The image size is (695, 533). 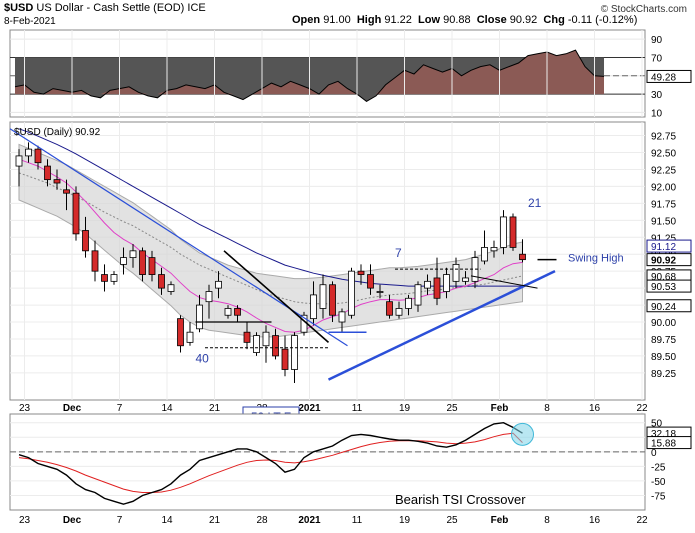 What do you see at coordinates (657, 40) in the screenshot?
I see `rsi-tick-label: 90` at bounding box center [657, 40].